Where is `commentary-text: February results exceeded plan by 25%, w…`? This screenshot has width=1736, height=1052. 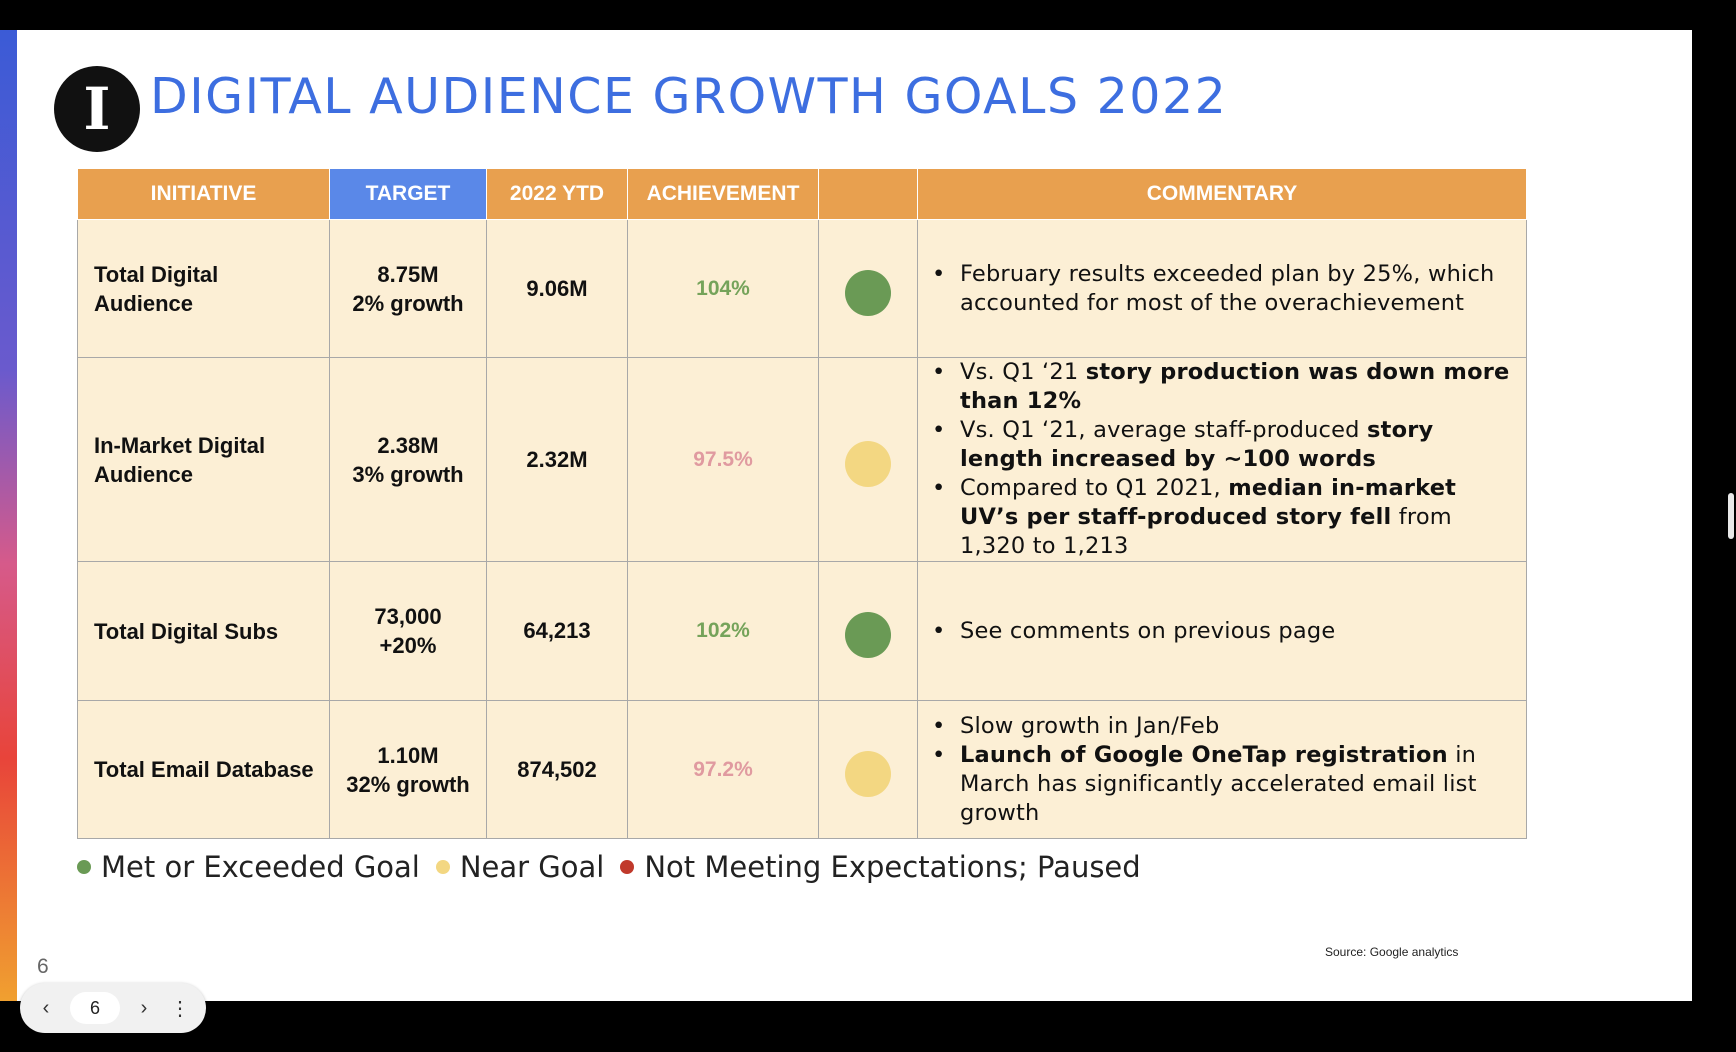 commentary-text: February results exceeded plan by 25%, w… is located at coordinates (1227, 288).